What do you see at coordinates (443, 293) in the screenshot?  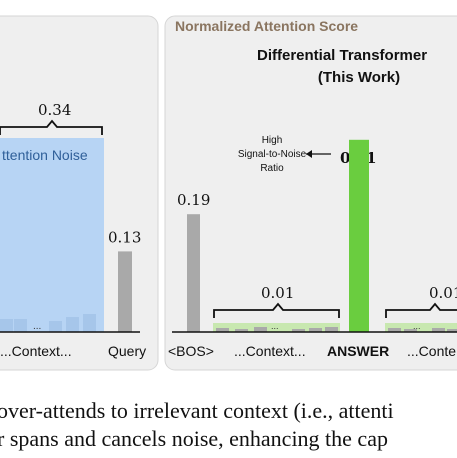 I see `context-value-2: 0.01` at bounding box center [443, 293].